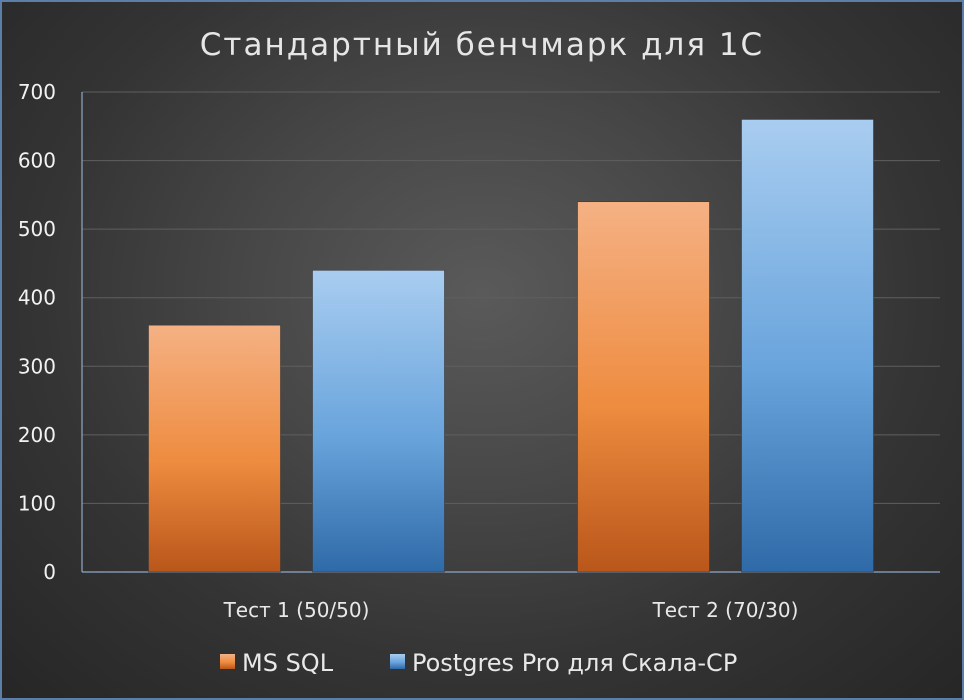 Image resolution: width=964 pixels, height=700 pixels. I want to click on y-tick-label: 700, so click(37, 92).